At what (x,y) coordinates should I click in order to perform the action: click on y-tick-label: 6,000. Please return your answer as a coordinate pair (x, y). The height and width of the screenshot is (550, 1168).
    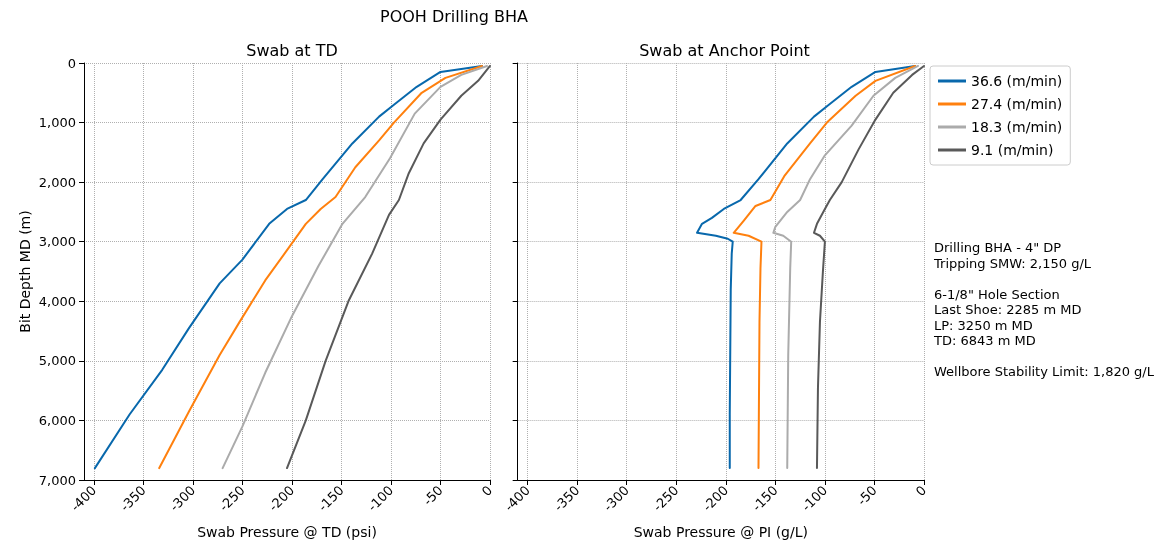
    Looking at the image, I should click on (57, 420).